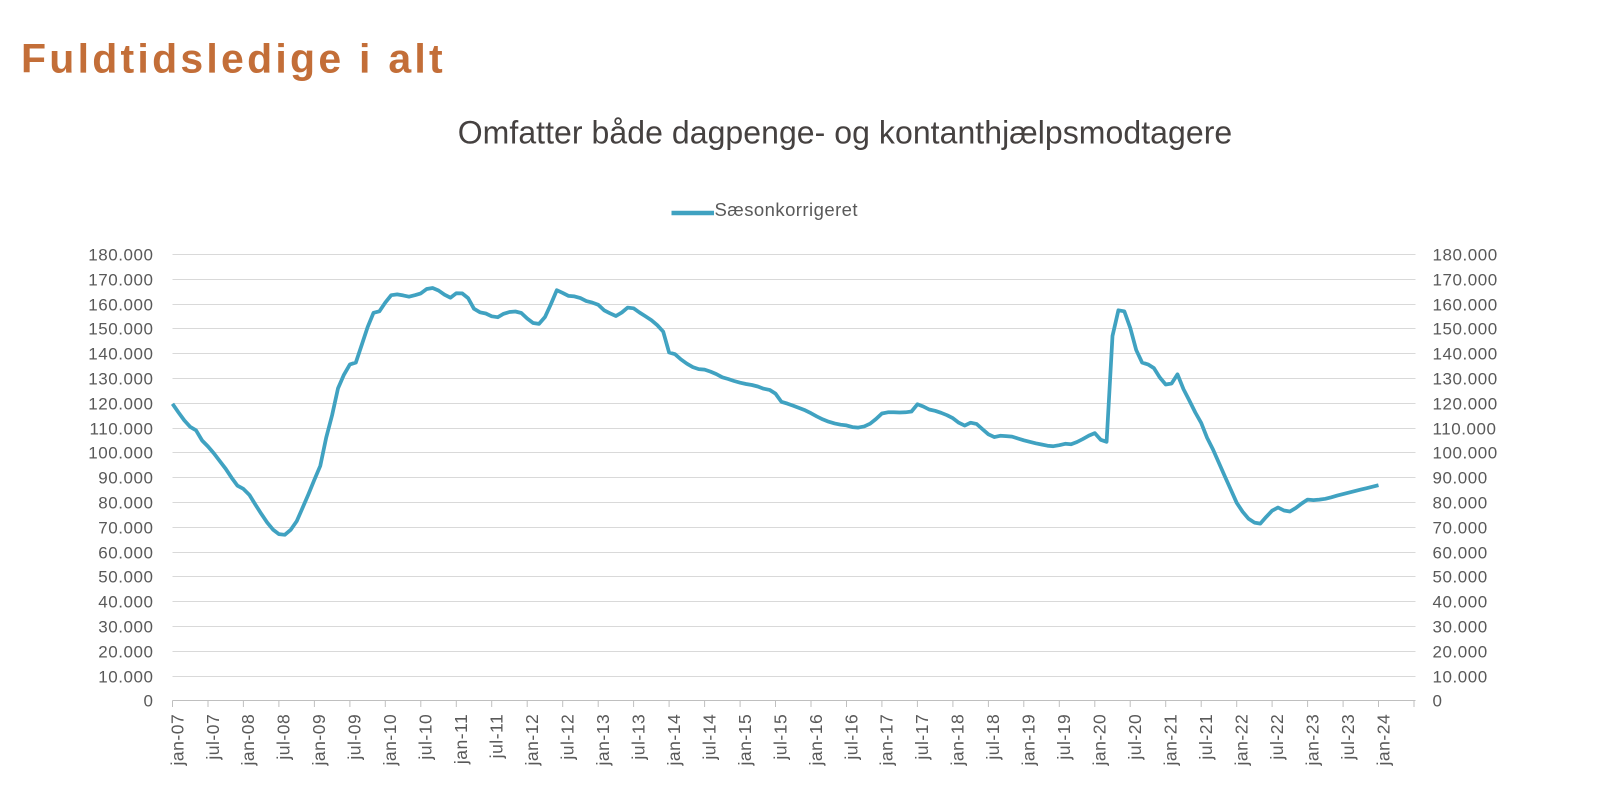 The width and height of the screenshot is (1600, 800). I want to click on svg-text: jul-23, so click(1348, 737).